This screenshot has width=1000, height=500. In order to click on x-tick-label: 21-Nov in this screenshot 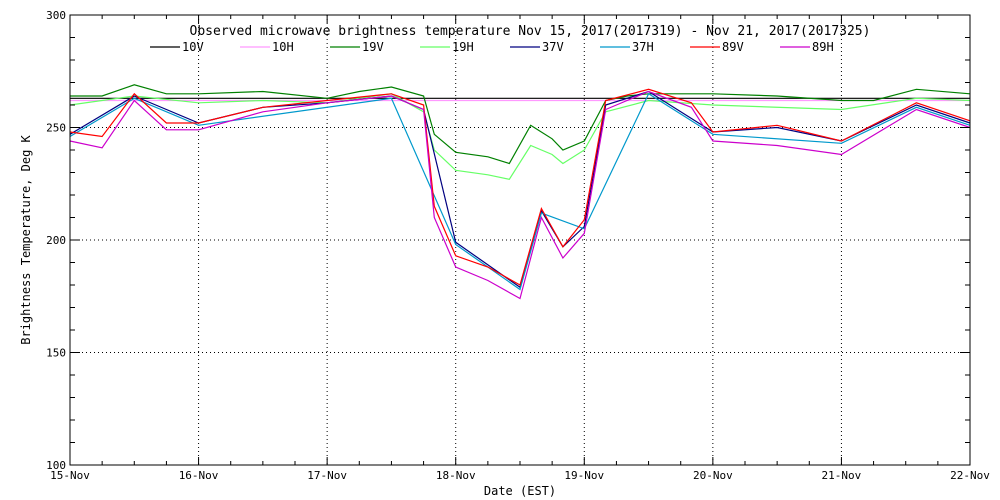, I will do `click(842, 475)`.